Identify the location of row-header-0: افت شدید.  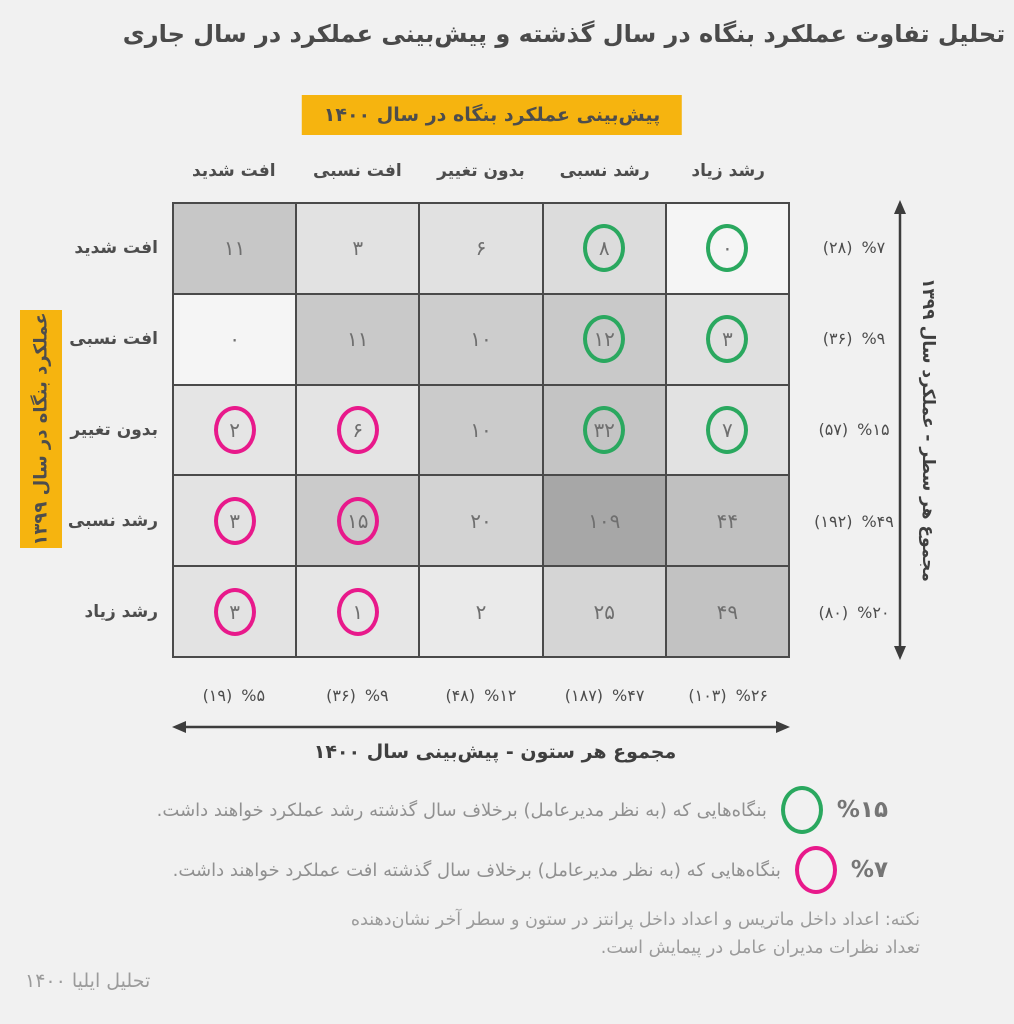
(116, 247).